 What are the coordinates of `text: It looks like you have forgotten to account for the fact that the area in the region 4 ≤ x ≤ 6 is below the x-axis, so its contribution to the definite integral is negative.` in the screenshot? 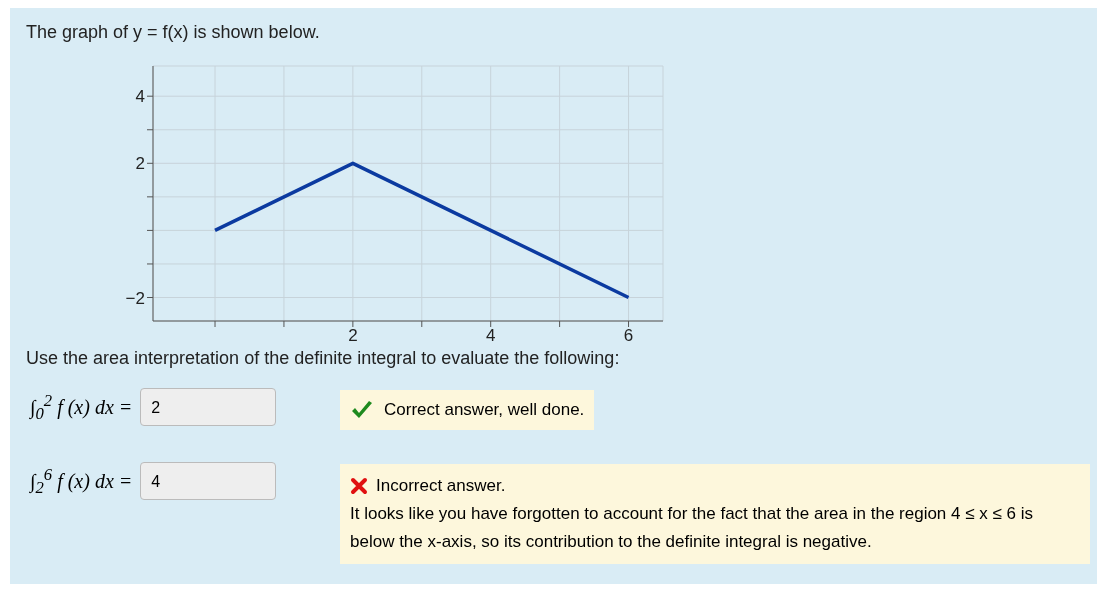 It's located at (691, 527).